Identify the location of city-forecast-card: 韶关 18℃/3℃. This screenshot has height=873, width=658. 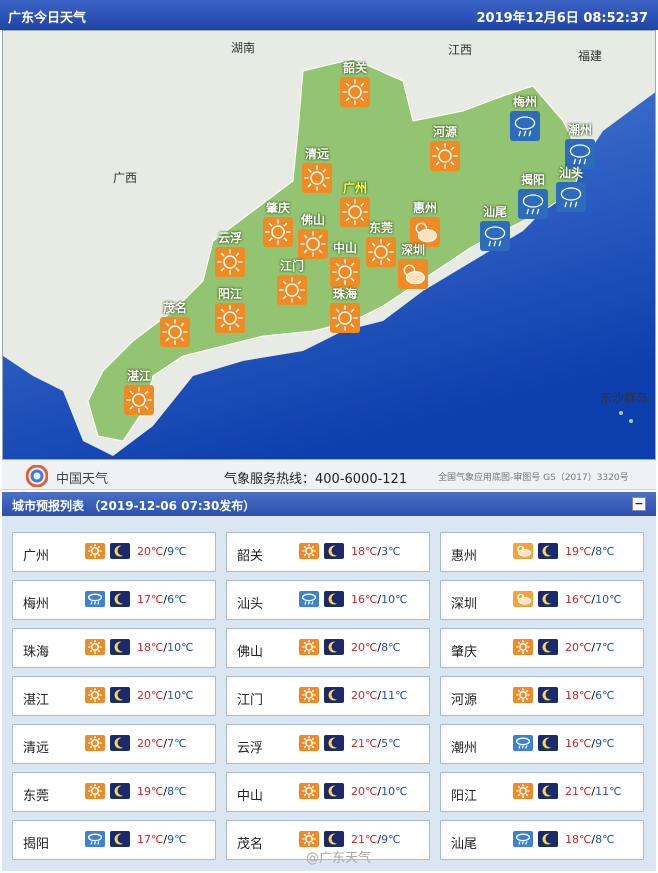
(328, 552).